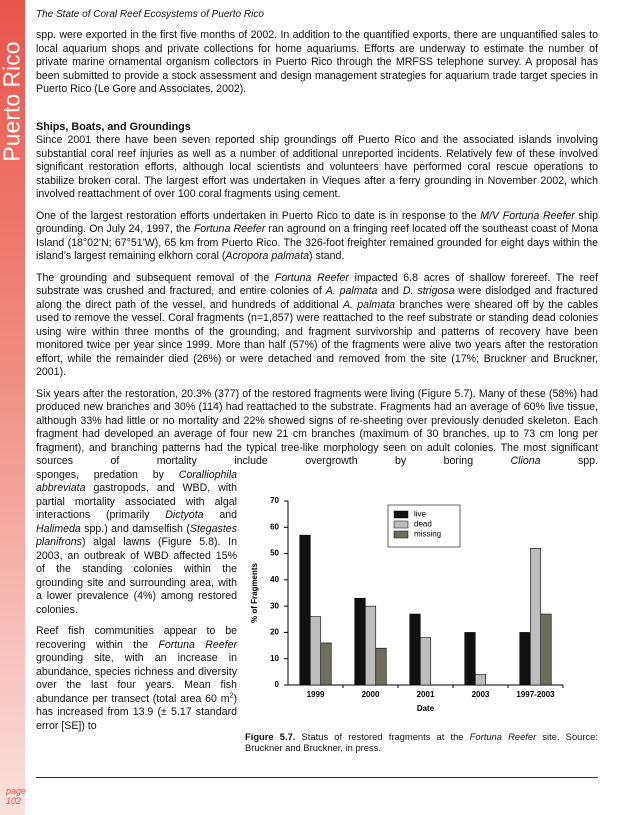 The height and width of the screenshot is (815, 630). Describe the element at coordinates (428, 291) in the screenshot. I see `text-run: D. strigosa` at that location.